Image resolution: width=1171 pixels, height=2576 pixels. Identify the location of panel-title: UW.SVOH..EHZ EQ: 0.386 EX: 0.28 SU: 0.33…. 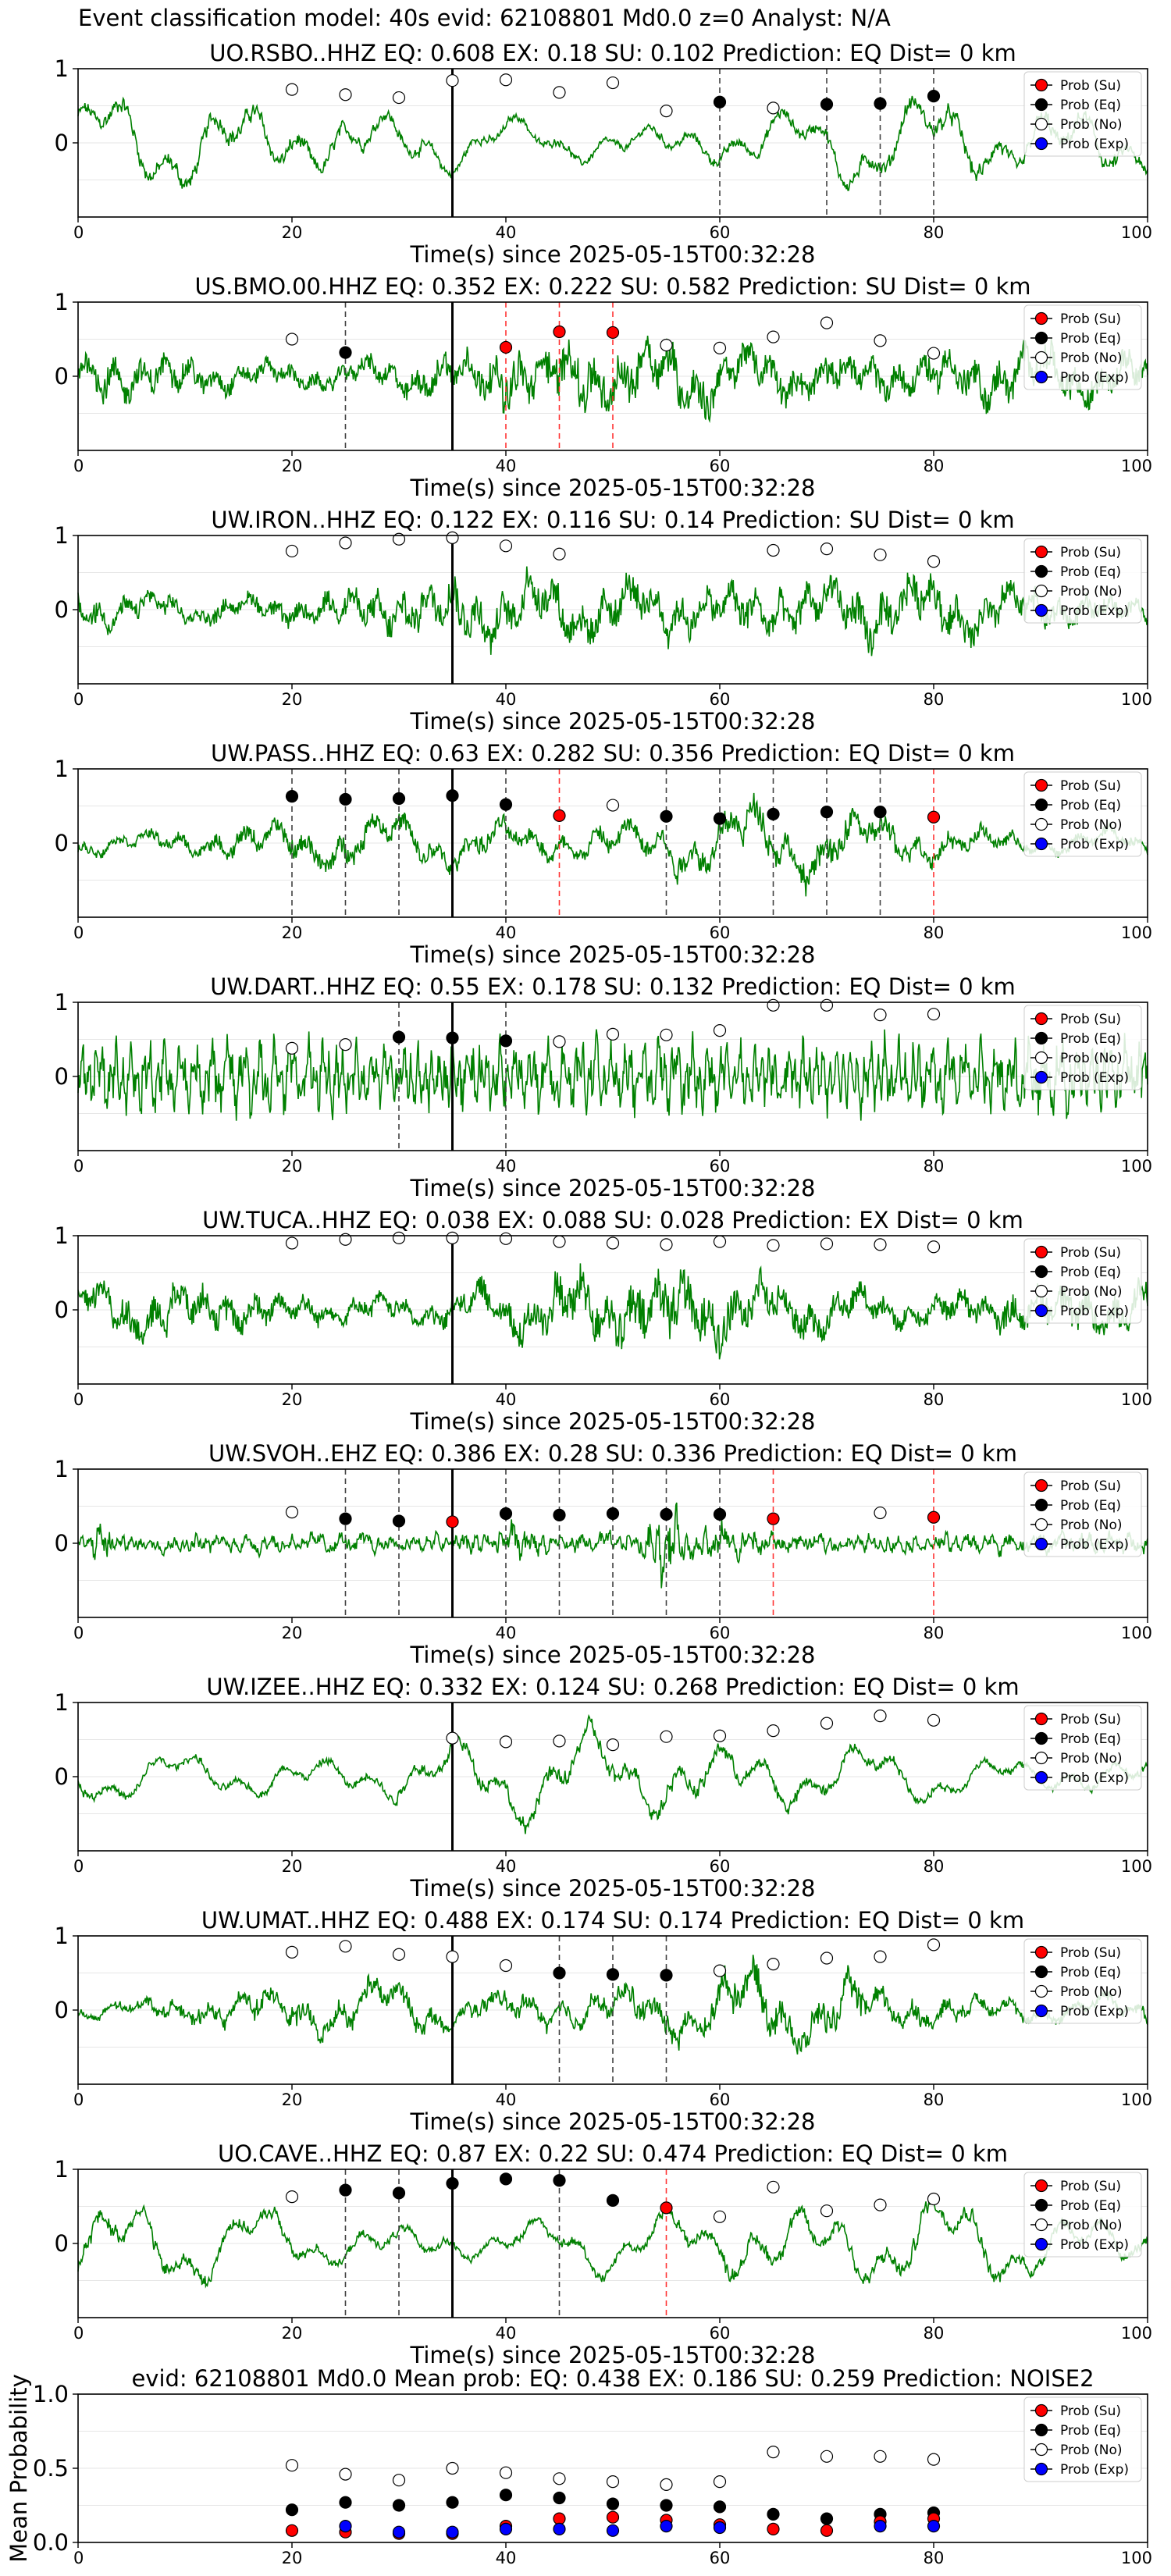
(612, 1453).